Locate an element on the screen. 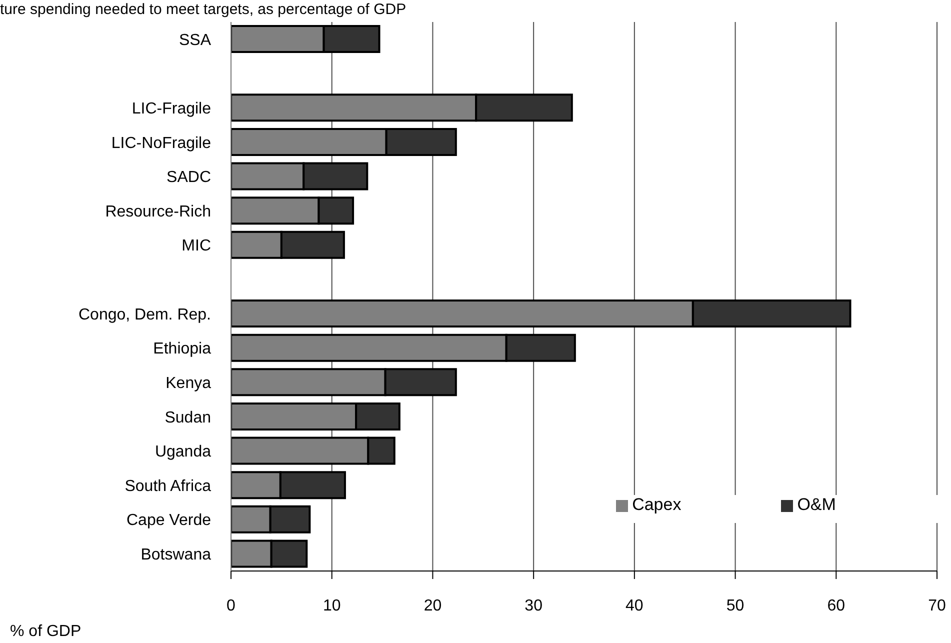 Image resolution: width=951 pixels, height=643 pixels. y-tick-label: SSA is located at coordinates (195, 40).